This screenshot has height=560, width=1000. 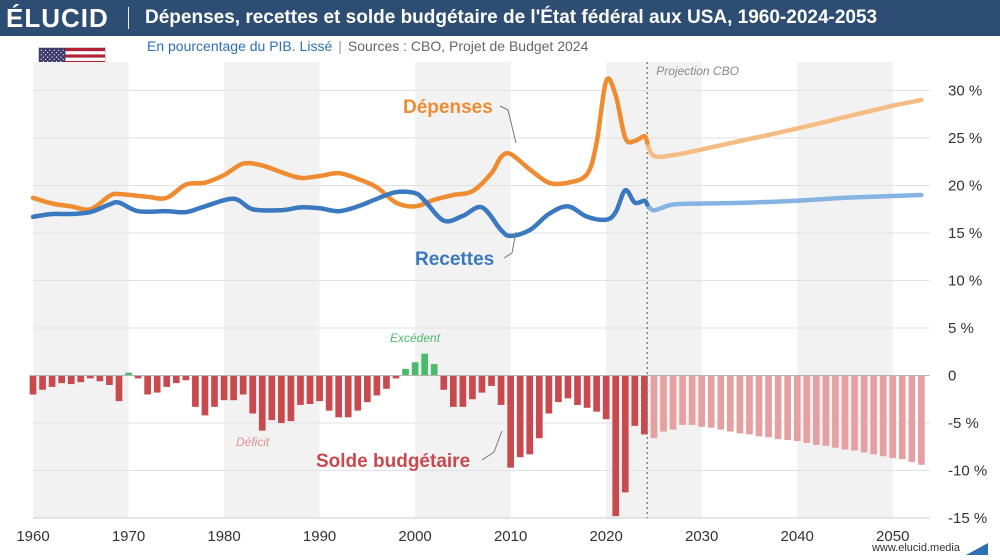 What do you see at coordinates (492, 445) in the screenshot?
I see `solde-leader` at bounding box center [492, 445].